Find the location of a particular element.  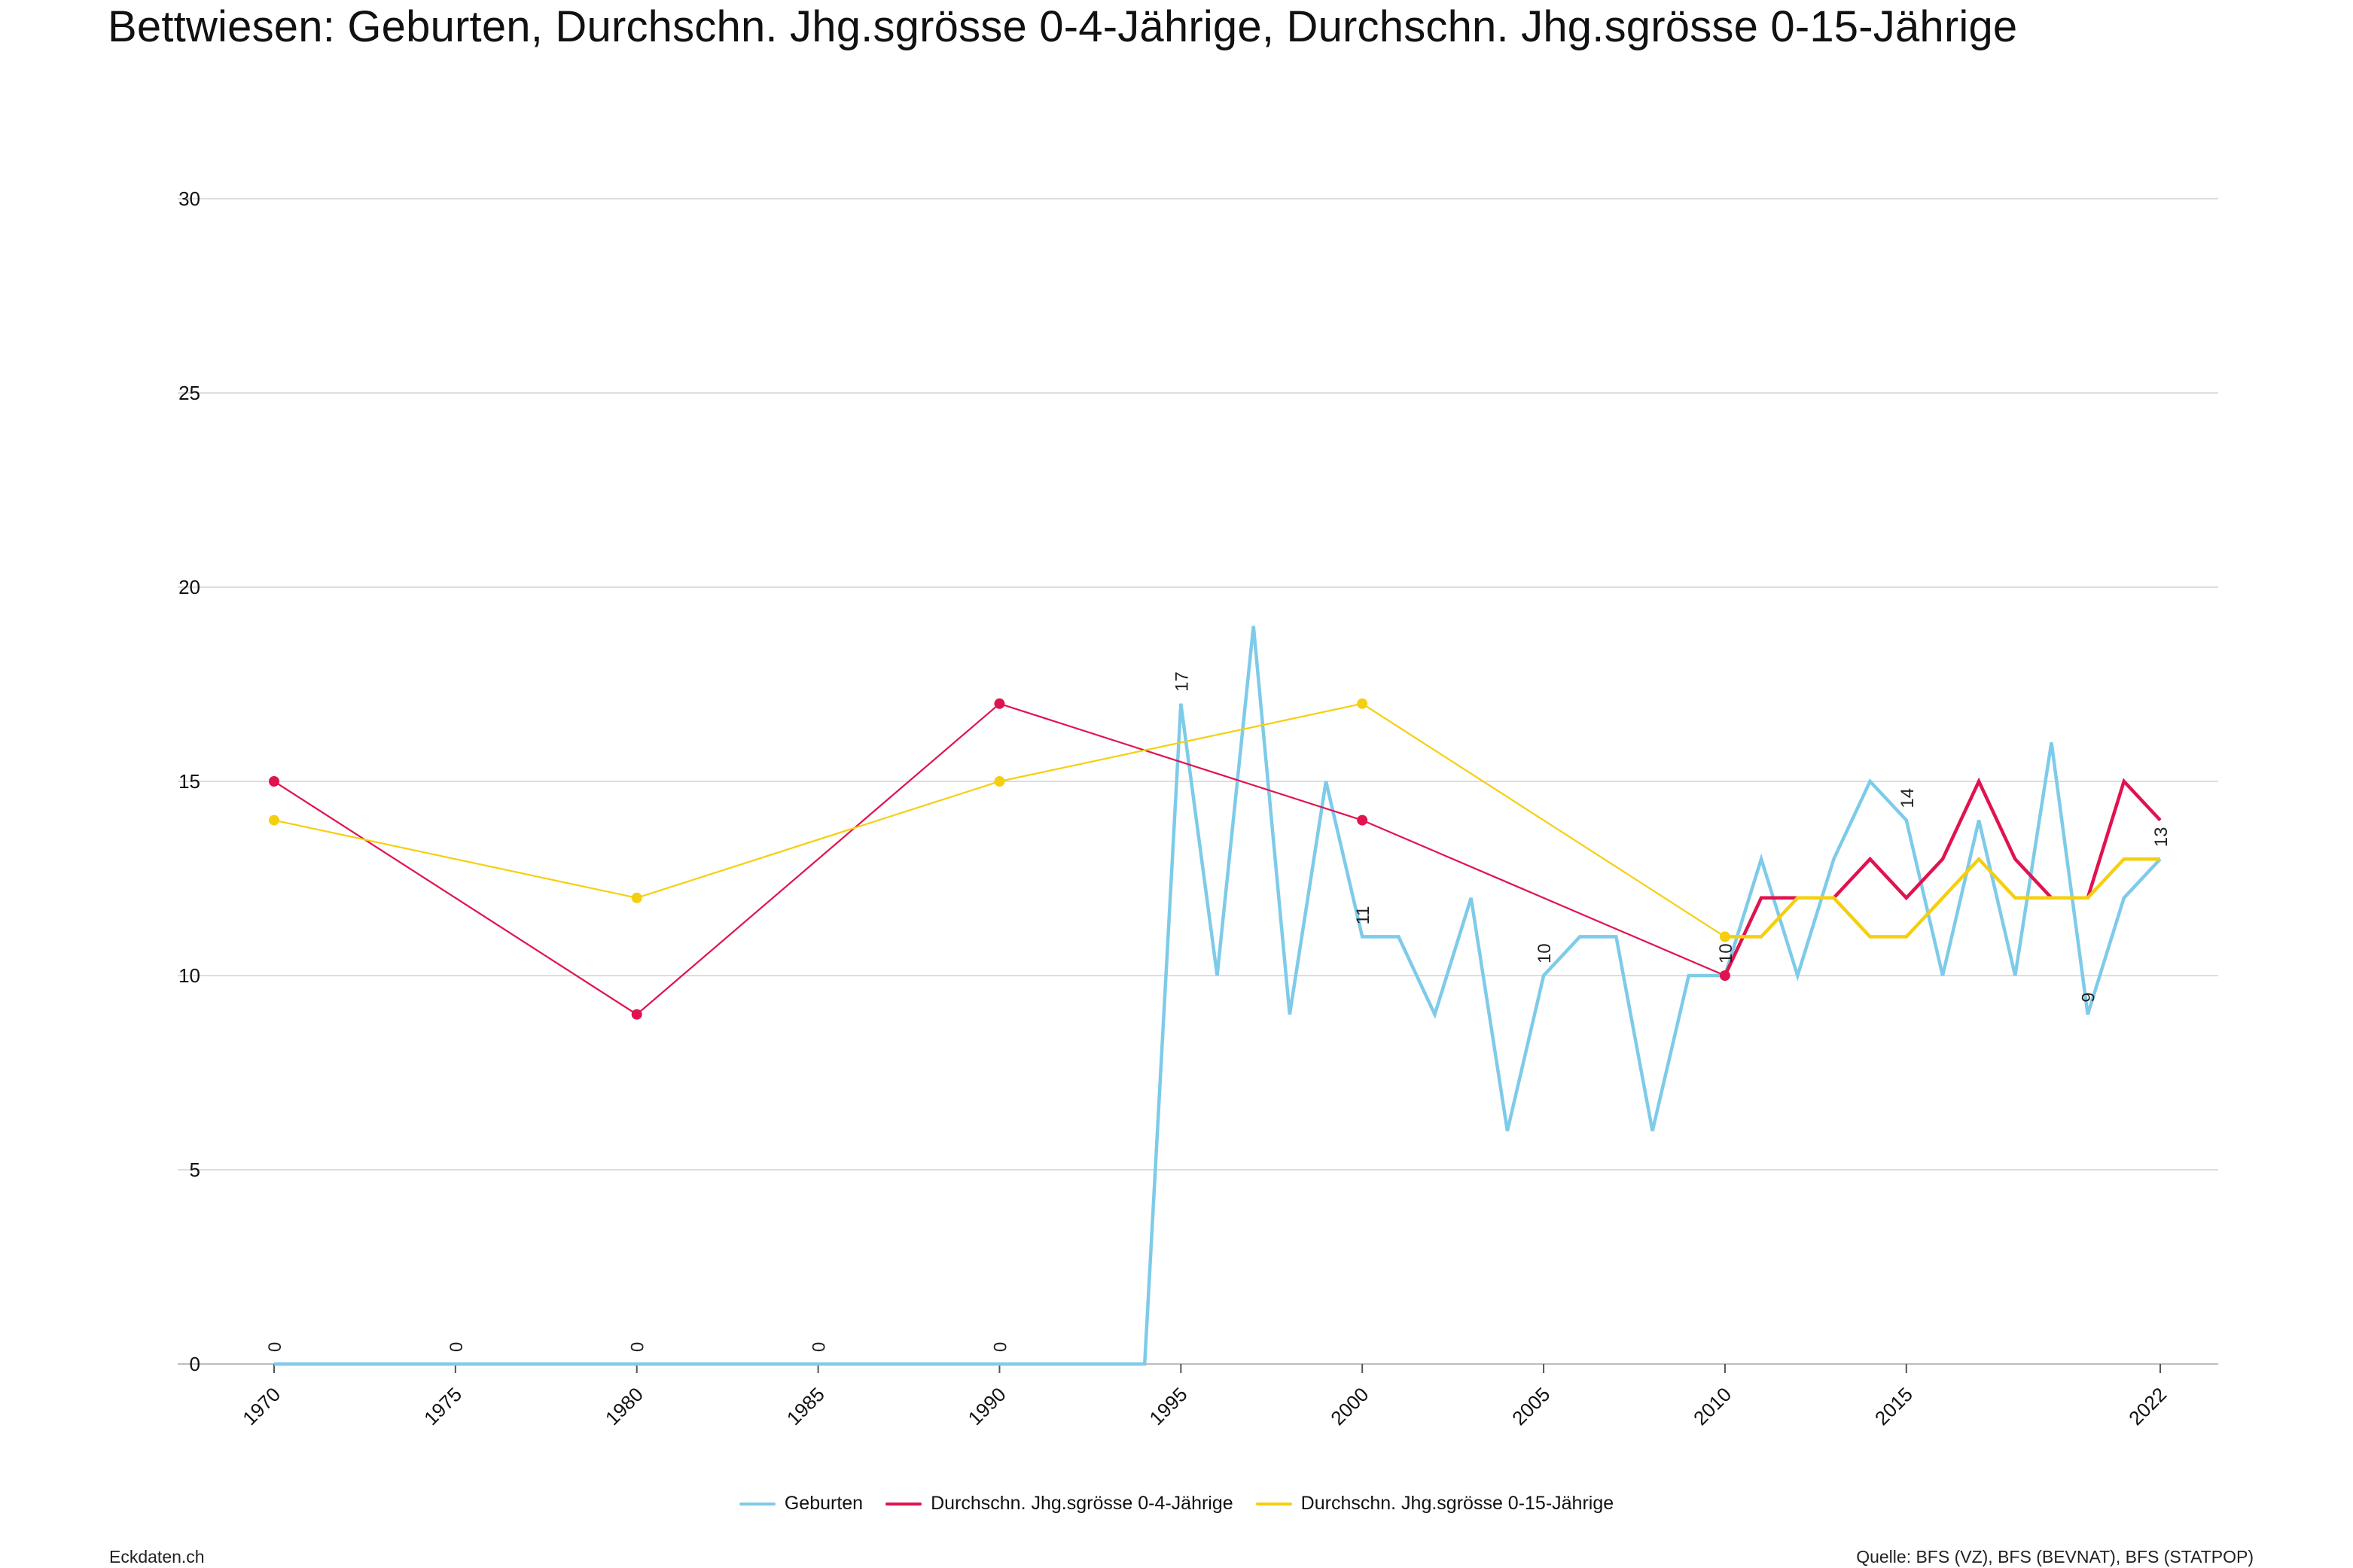

x-tick-label: 2022 is located at coordinates (2147, 1406).